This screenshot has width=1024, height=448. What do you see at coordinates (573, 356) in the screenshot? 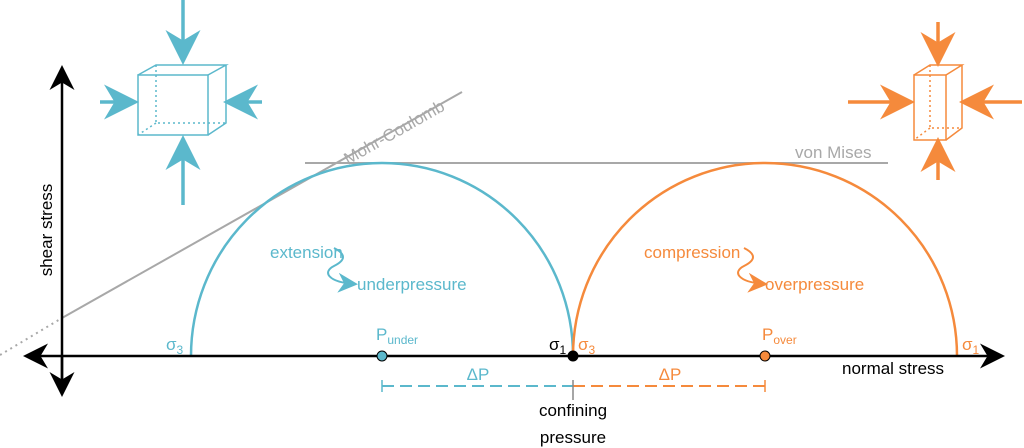
I see `confining-point` at bounding box center [573, 356].